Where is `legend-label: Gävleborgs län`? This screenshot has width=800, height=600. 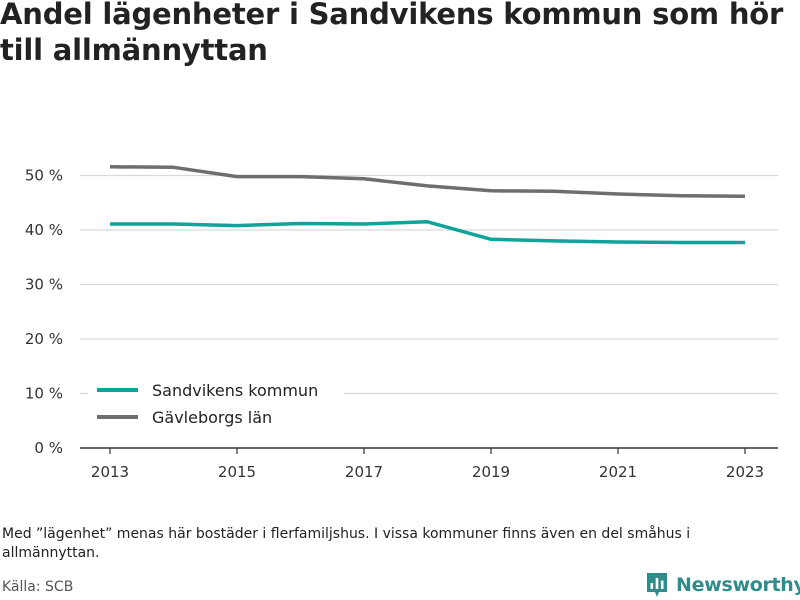 legend-label: Gävleborgs län is located at coordinates (212, 417).